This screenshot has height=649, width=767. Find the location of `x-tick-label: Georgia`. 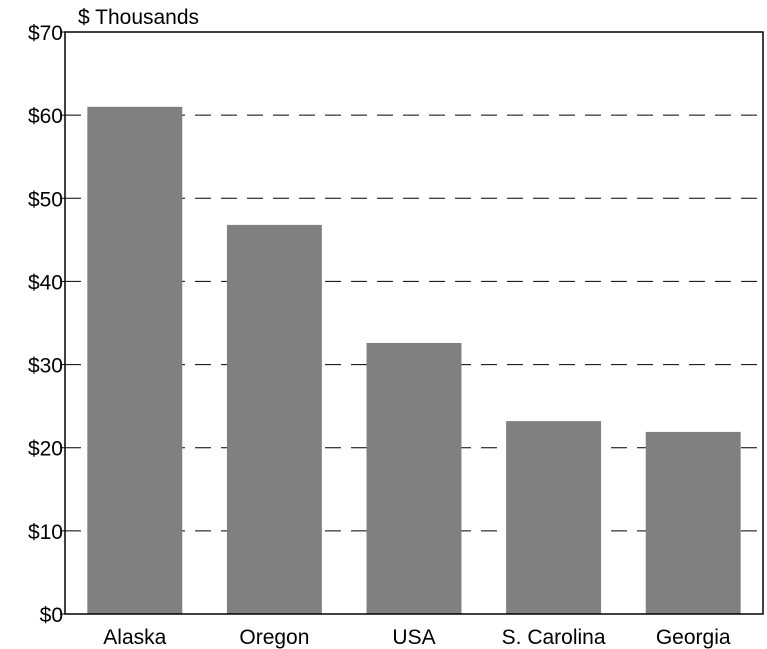

x-tick-label: Georgia is located at coordinates (693, 637).